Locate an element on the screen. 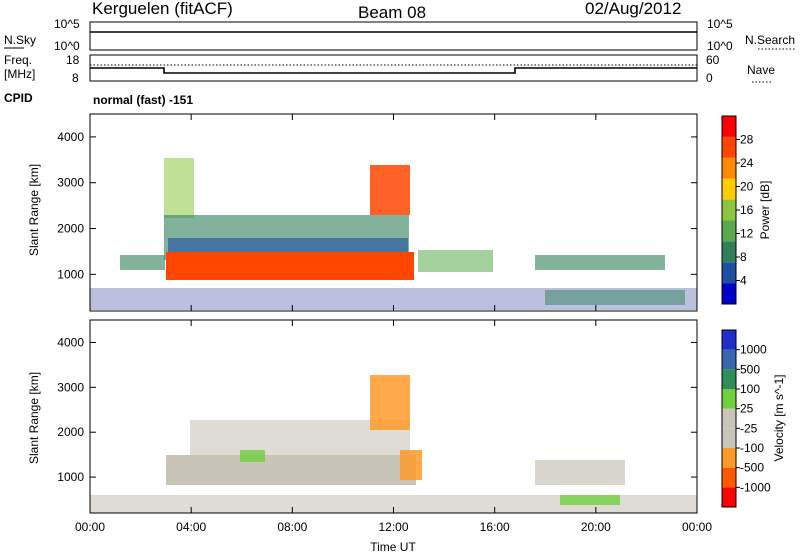  freq-label-line1: Freq. is located at coordinates (18, 60).